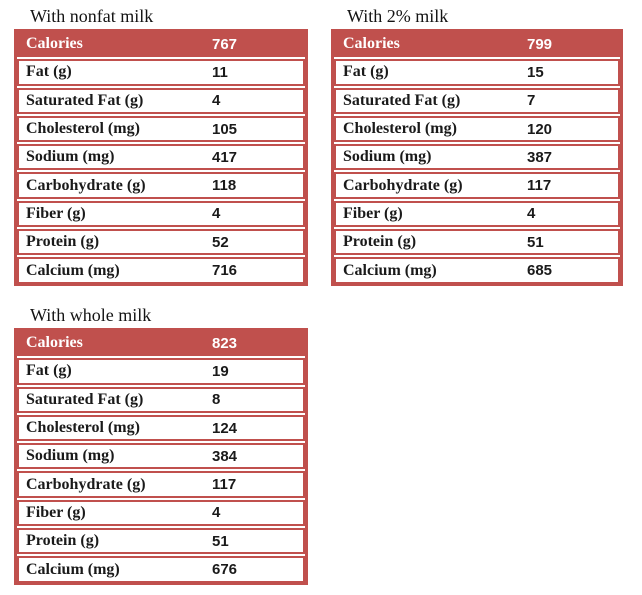 The image size is (642, 595). What do you see at coordinates (477, 72) in the screenshot?
I see `table-row: Fat (g) 15` at bounding box center [477, 72].